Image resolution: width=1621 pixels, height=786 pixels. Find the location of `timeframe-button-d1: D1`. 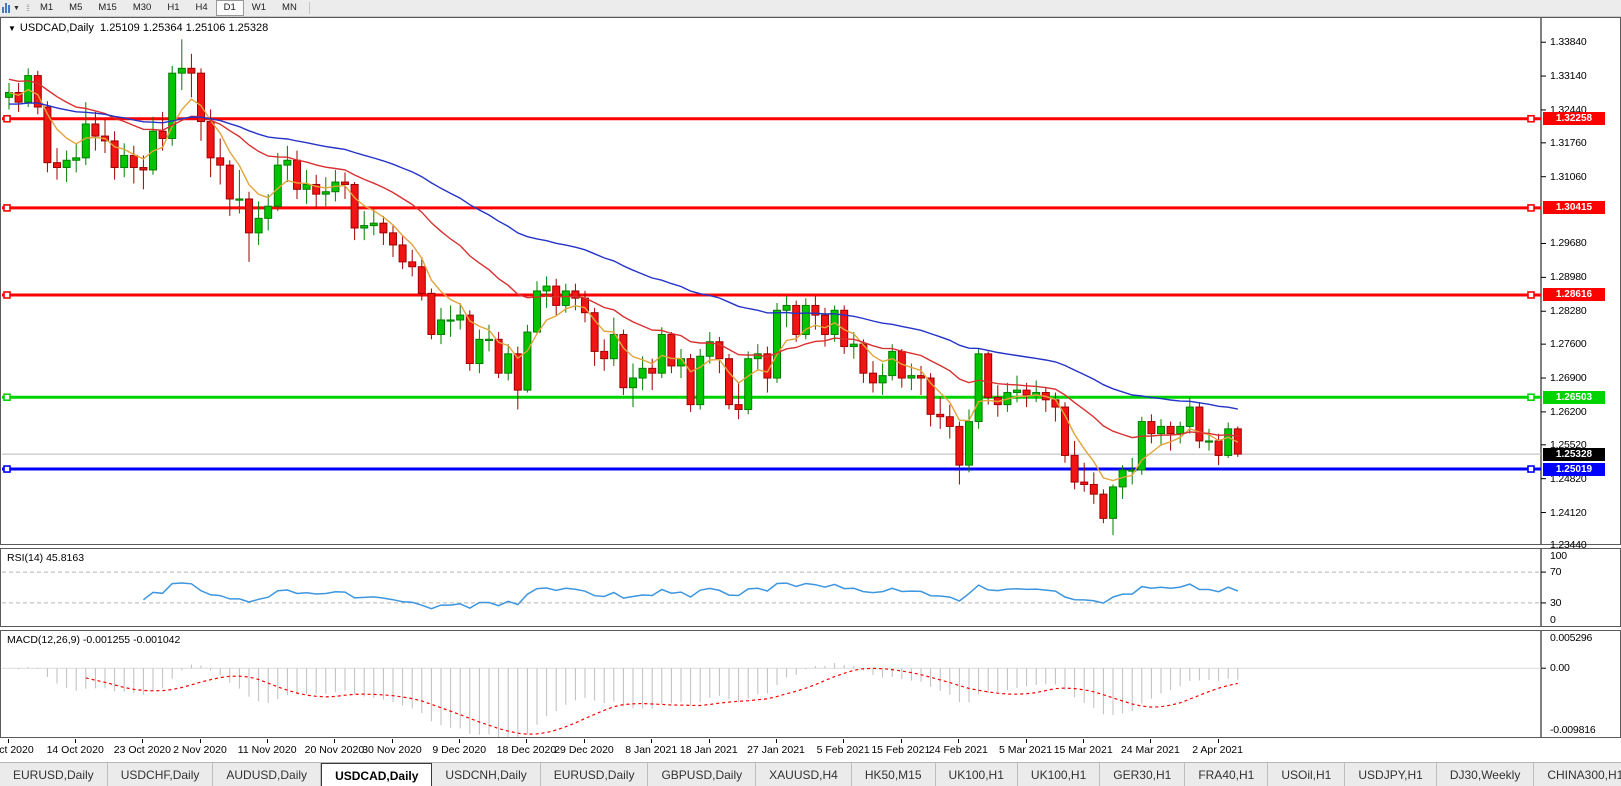

timeframe-button-d1: D1 is located at coordinates (229, 8).